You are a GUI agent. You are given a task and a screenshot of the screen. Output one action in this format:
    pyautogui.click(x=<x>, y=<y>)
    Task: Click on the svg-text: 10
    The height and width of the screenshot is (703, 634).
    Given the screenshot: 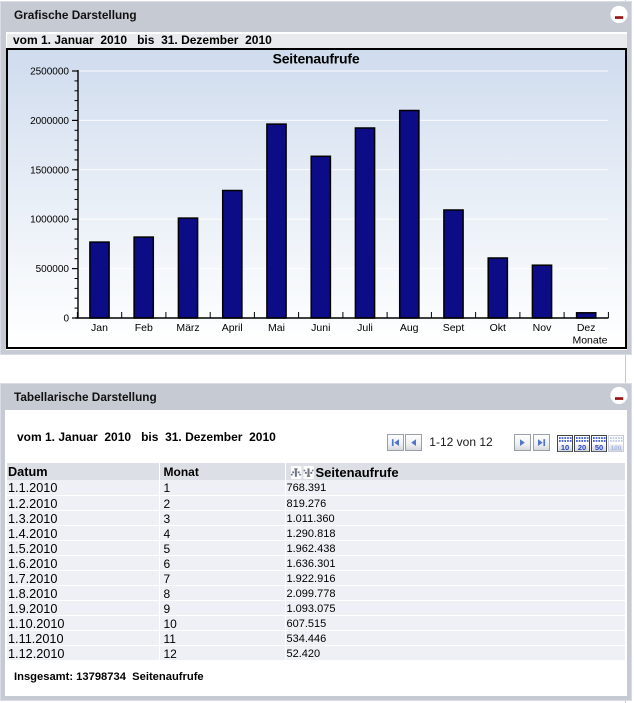 What is the action you would take?
    pyautogui.click(x=565, y=447)
    